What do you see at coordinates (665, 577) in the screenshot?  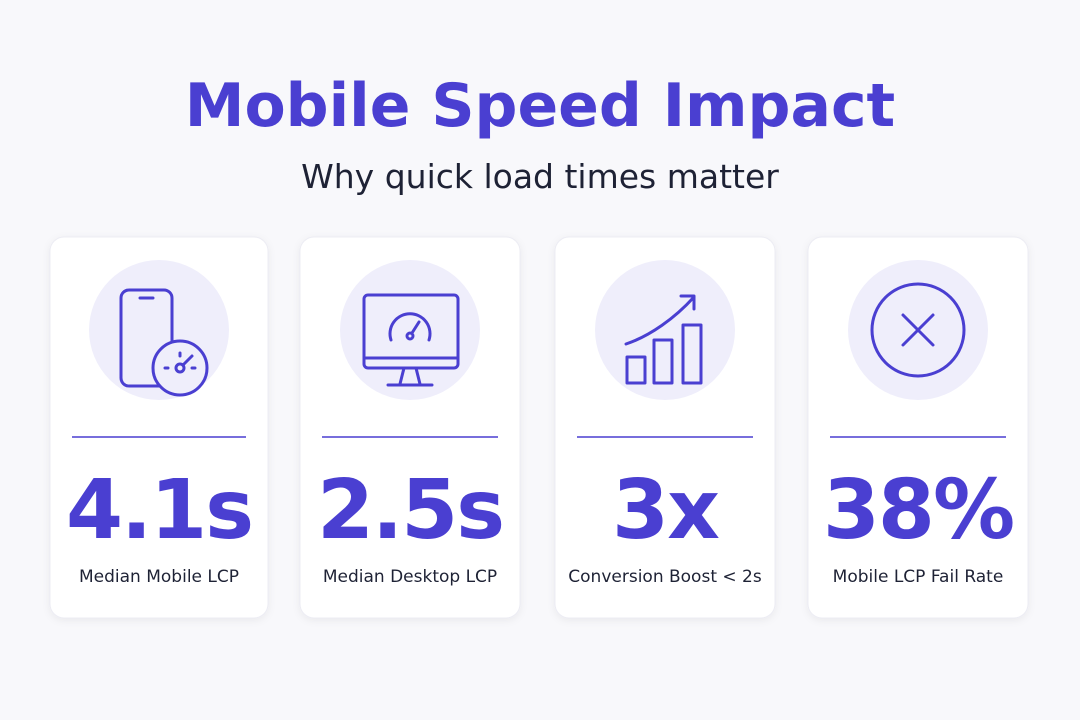 I see `stat-label: Conversion Boost < 2s` at bounding box center [665, 577].